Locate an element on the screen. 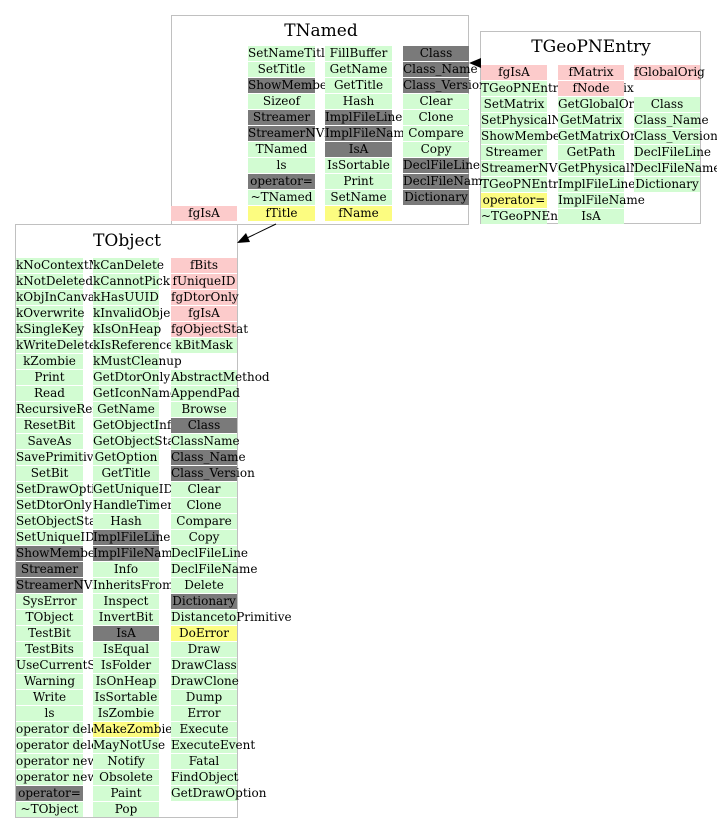 The width and height of the screenshot is (717, 833). member-cell: GetObjectInfo is located at coordinates (136, 425).